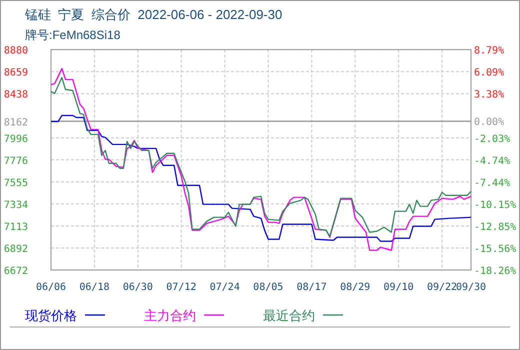  I want to click on y-tick-label: 7996, so click(16, 139).